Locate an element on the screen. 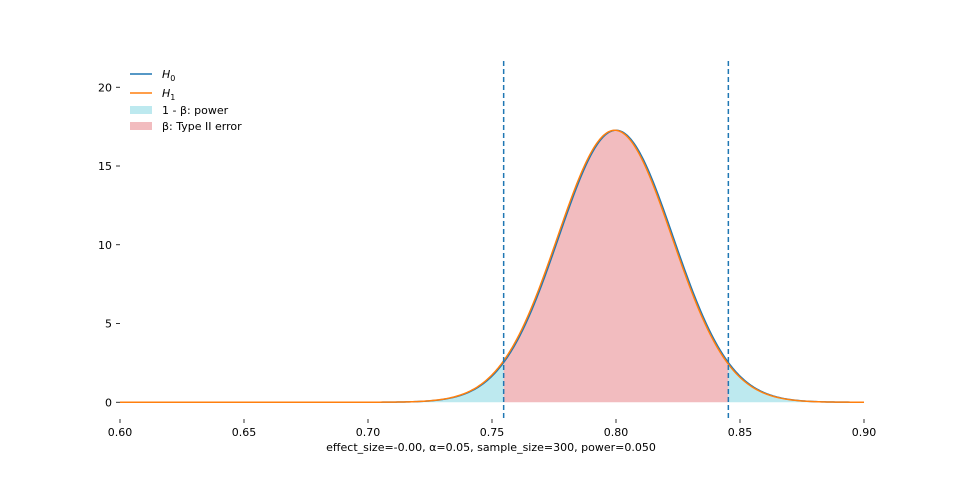 The image size is (960, 480). y-tick-label-15: 15 is located at coordinates (105, 166).